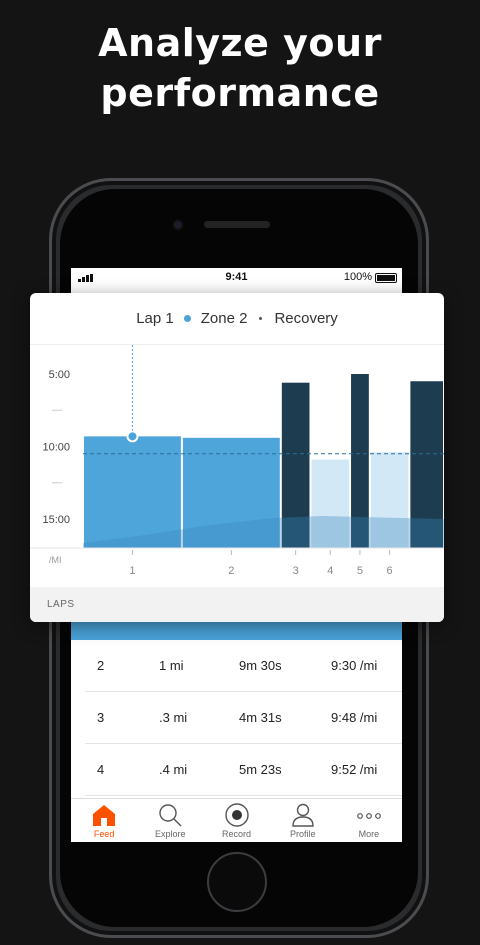  What do you see at coordinates (390, 571) in the screenshot?
I see `x-tick-label: 6` at bounding box center [390, 571].